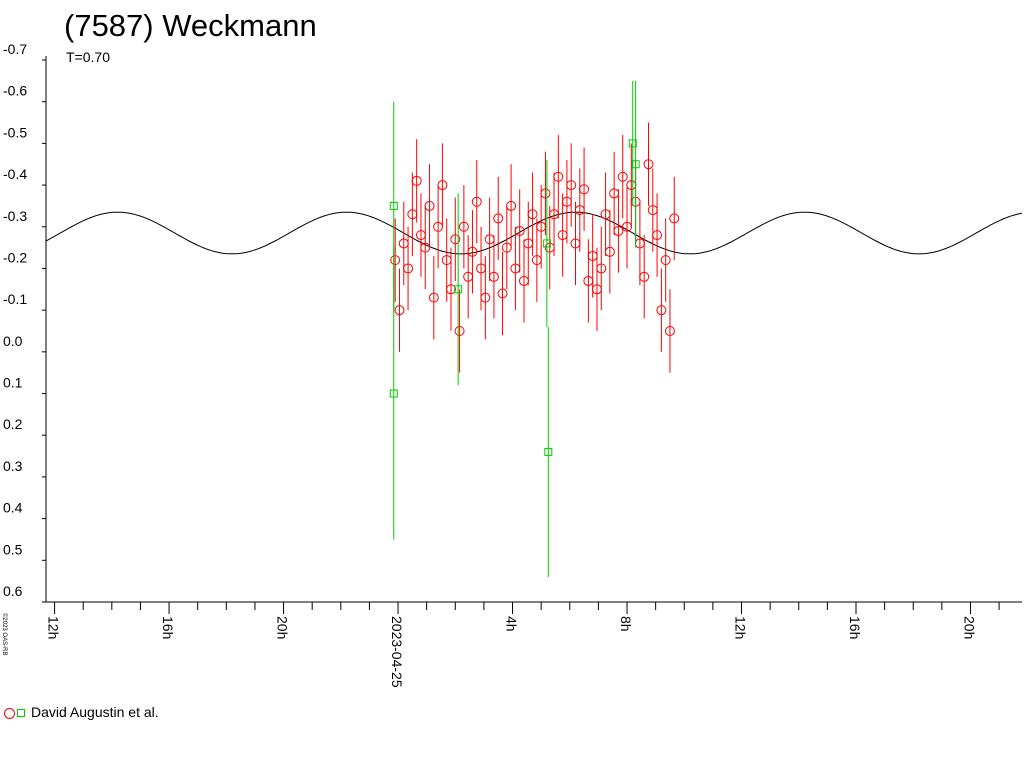  I want to click on y-tick-label: -0.3, so click(15, 216).